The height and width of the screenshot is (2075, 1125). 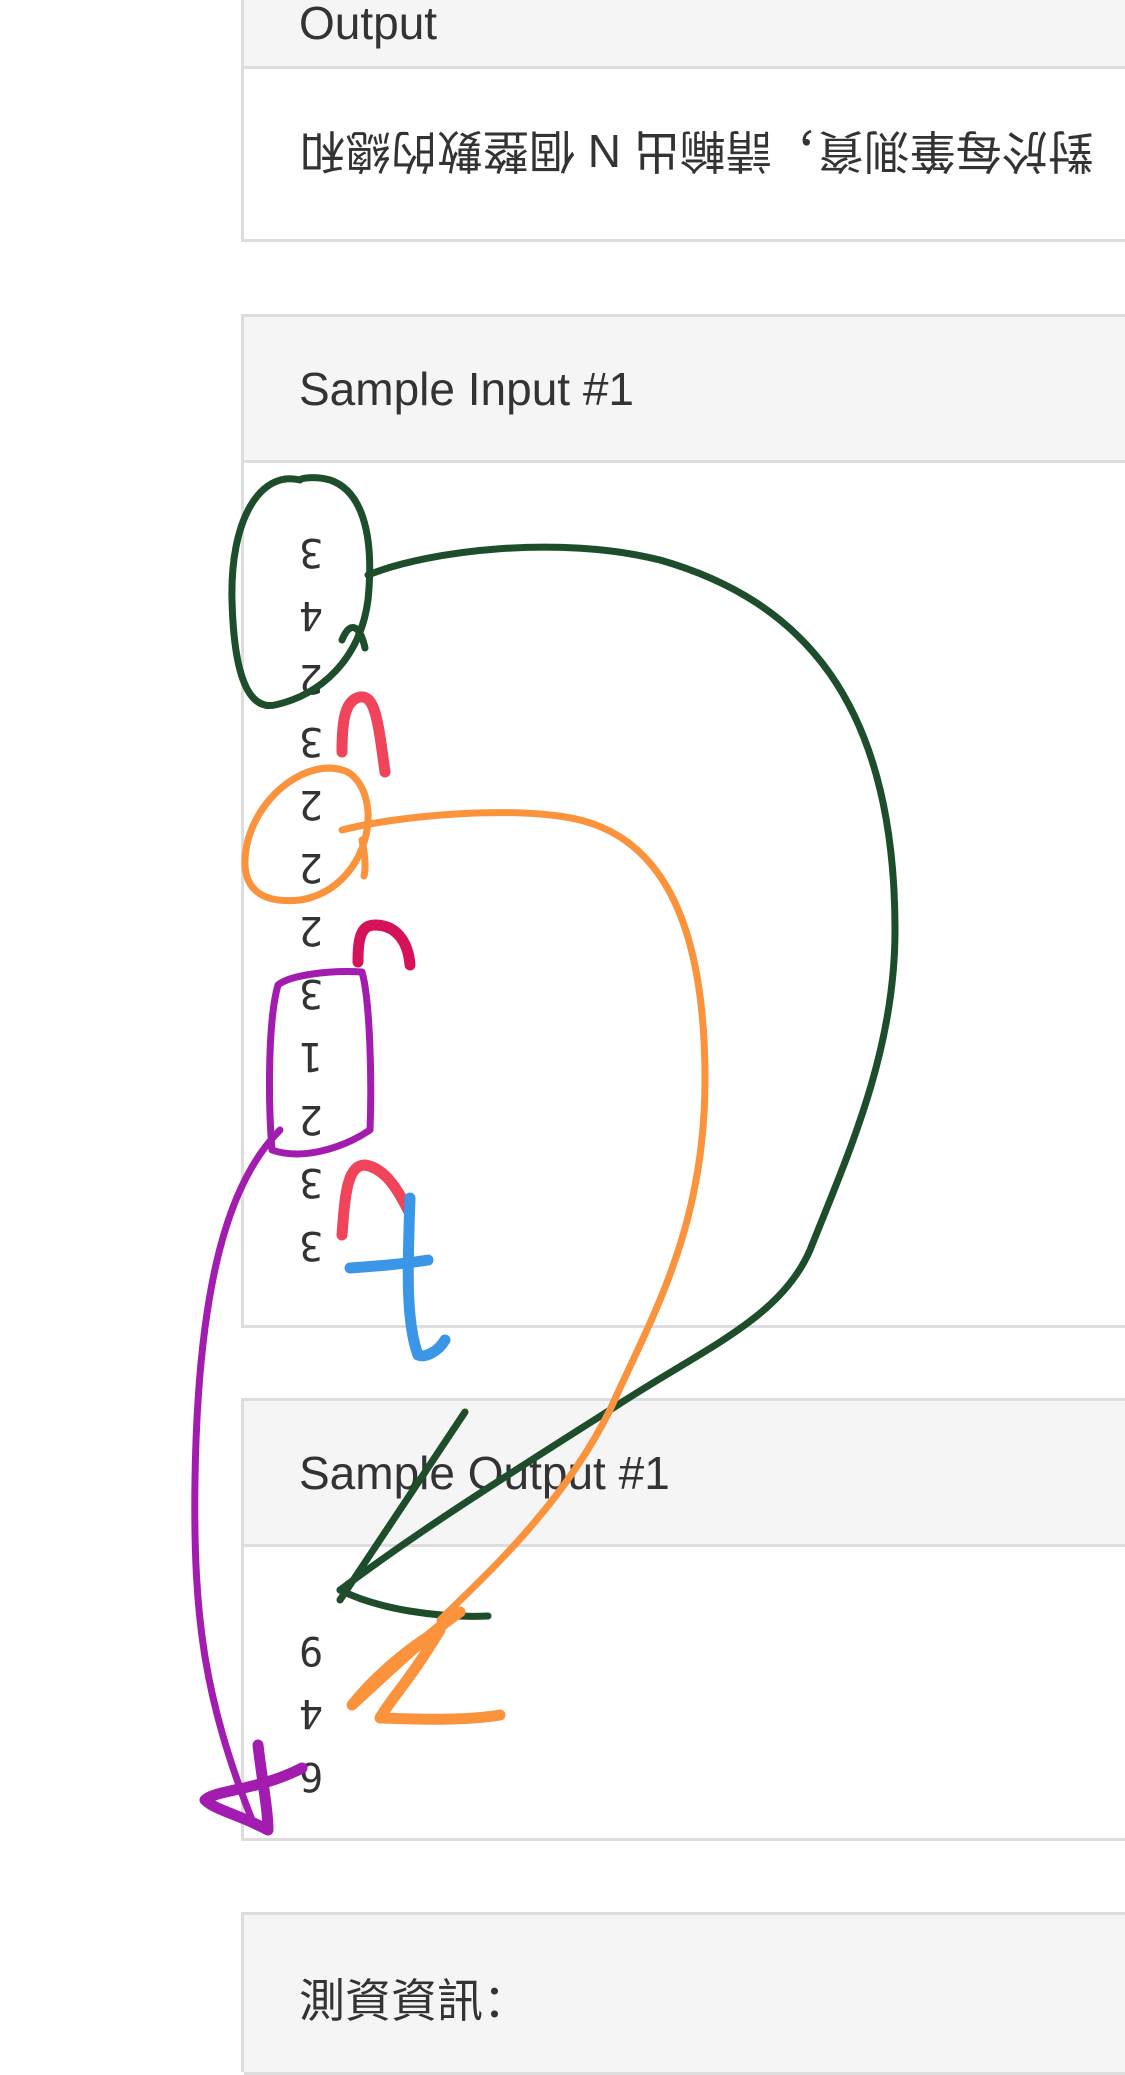 I want to click on output-panel: Output 對於每筆測資，請輸出 N 個整數的總和, so click(x=683, y=121).